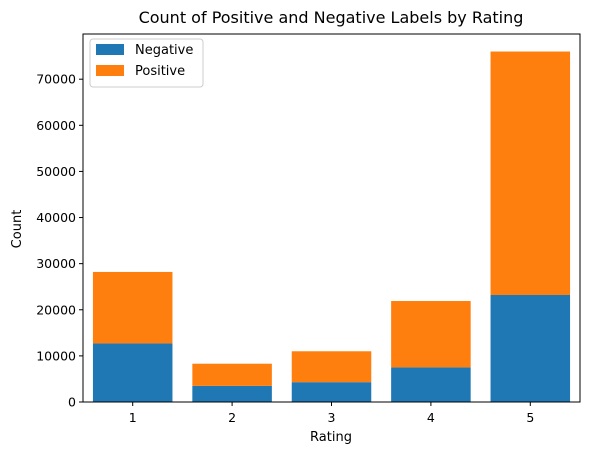  What do you see at coordinates (56, 171) in the screenshot?
I see `y-tick-label: 50000` at bounding box center [56, 171].